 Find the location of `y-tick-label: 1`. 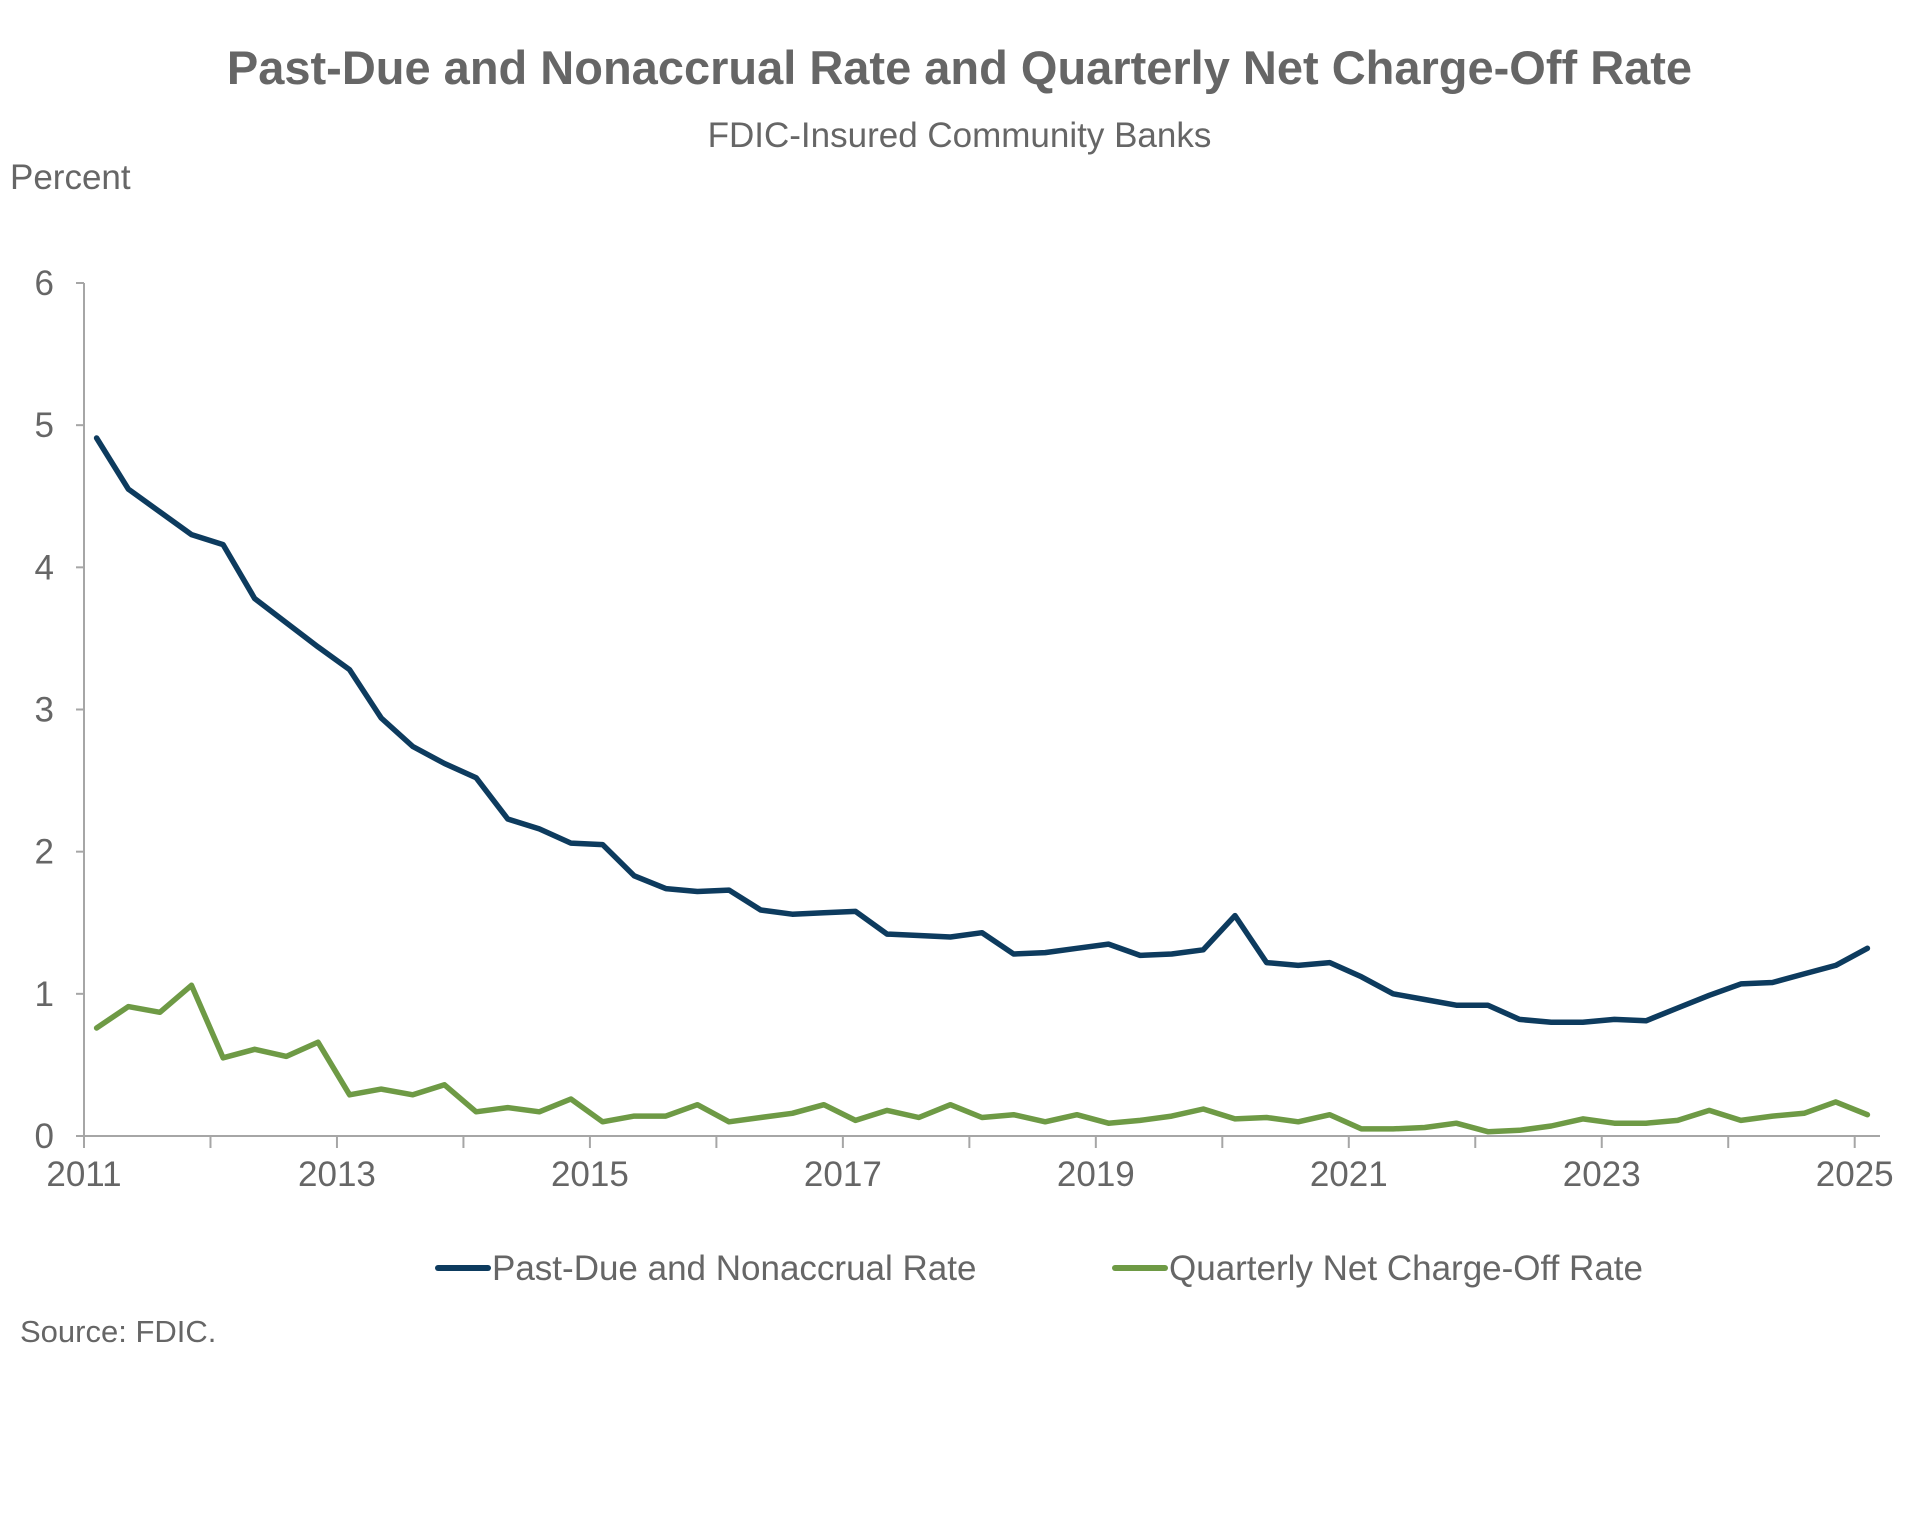

y-tick-label: 1 is located at coordinates (44, 994).